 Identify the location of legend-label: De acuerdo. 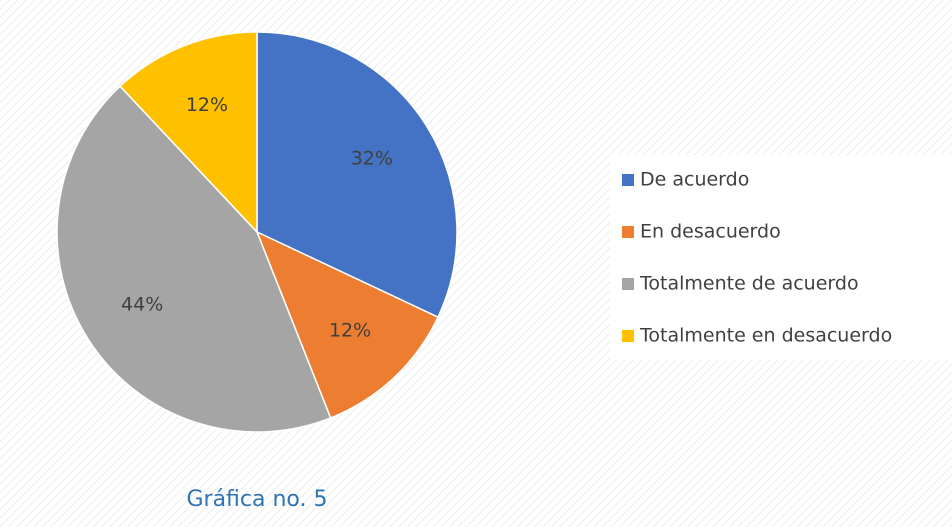
(694, 180).